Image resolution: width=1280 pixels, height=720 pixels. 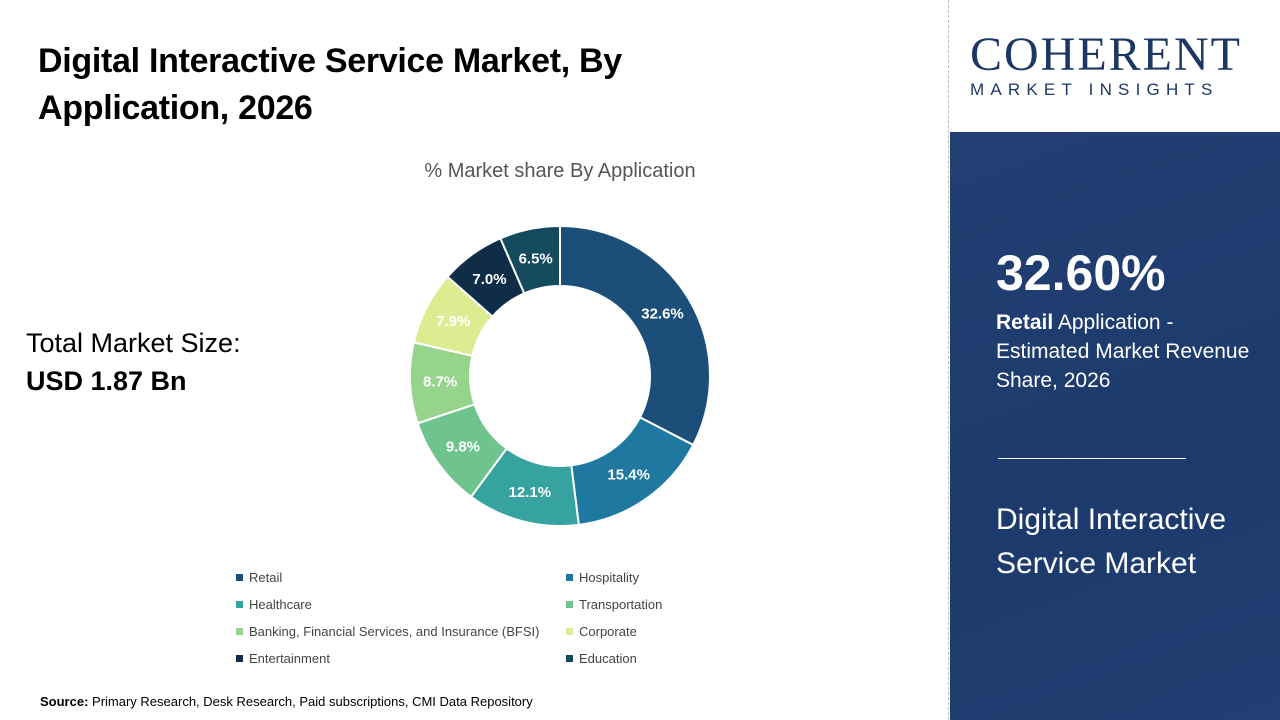 I want to click on market-name: Digital Interactive Service Market, so click(x=1111, y=541).